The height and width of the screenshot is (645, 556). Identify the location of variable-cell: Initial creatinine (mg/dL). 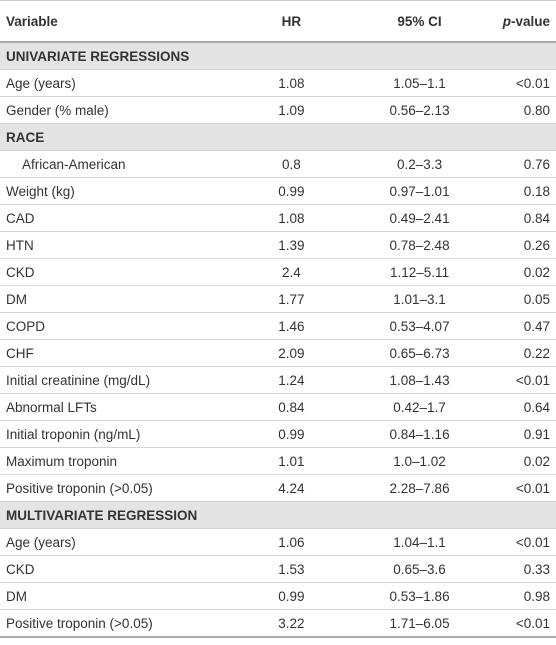
(120, 380).